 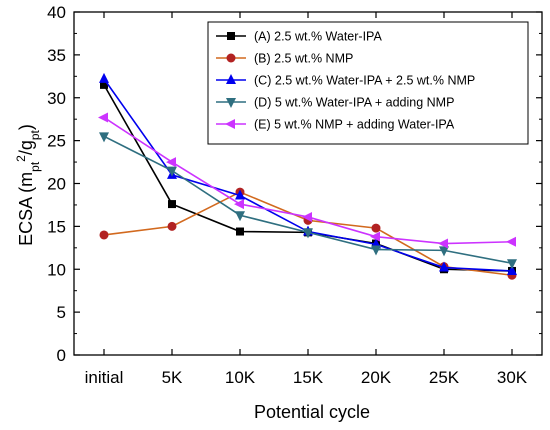 I want to click on legend-label: (E) 5 wt.% NMP + adding Water-IPA, so click(x=354, y=125).